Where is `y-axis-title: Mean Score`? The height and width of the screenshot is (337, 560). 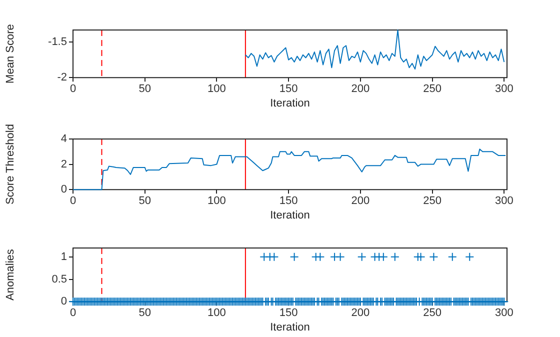
y-axis-title: Mean Score is located at coordinates (10, 54).